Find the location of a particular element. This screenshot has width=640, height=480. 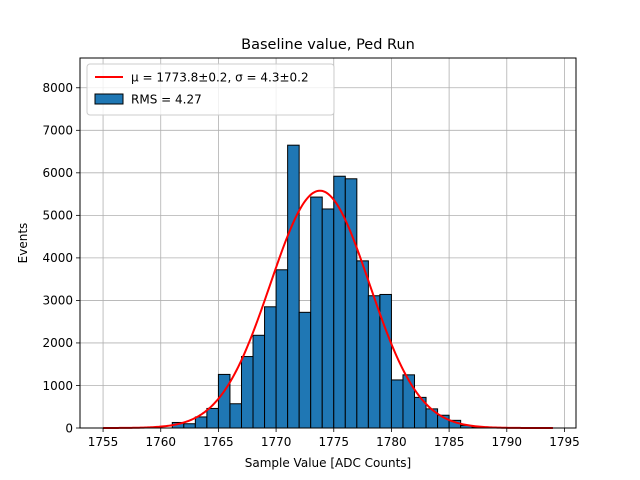

y-tick-label: 3000 is located at coordinates (57, 301).